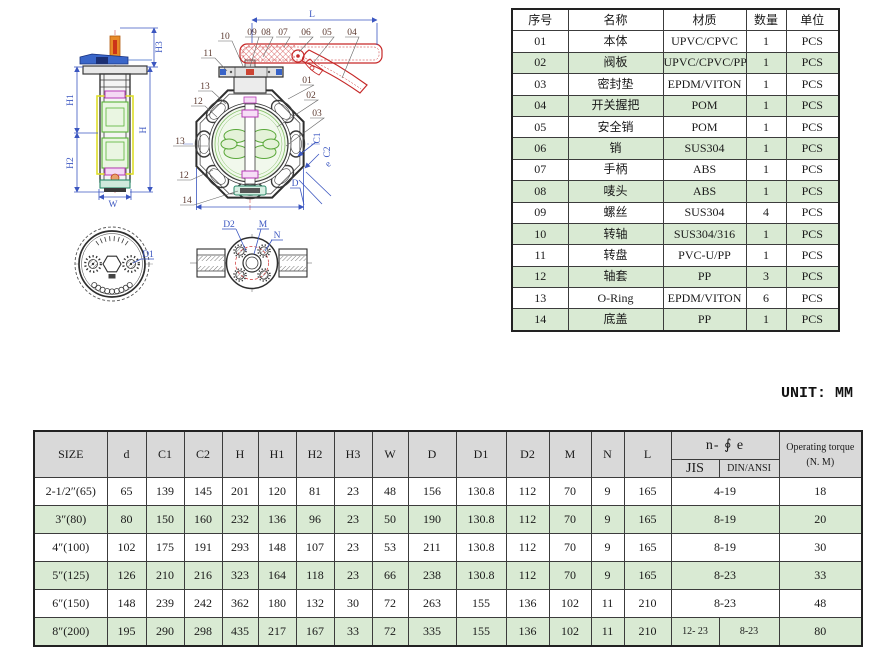  What do you see at coordinates (311, 96) in the screenshot?
I see `callout-02: 02` at bounding box center [311, 96].